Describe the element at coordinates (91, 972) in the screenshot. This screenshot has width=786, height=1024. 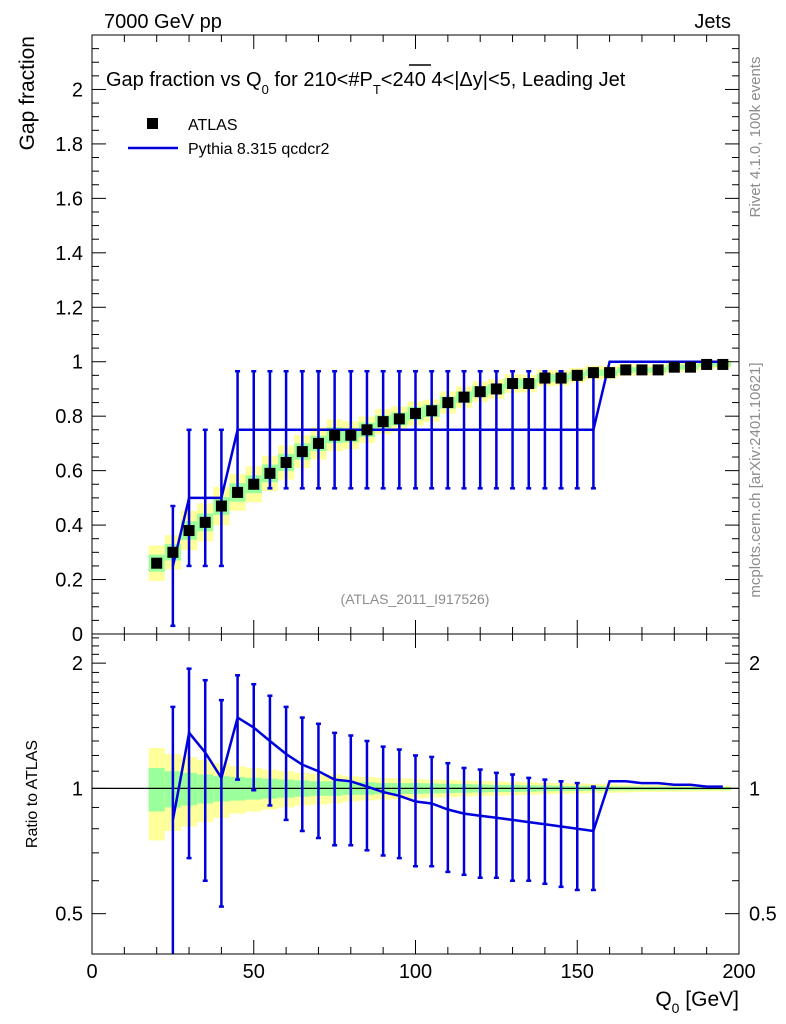
I see `x-tick-label: 0` at that location.